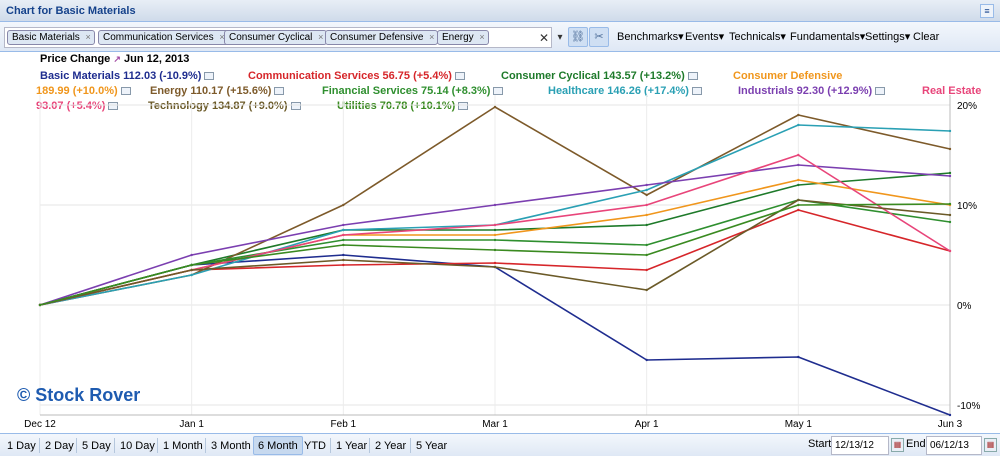 The image size is (1000, 456). Describe the element at coordinates (458, 37) in the screenshot. I see `tag-label: Energy` at that location.